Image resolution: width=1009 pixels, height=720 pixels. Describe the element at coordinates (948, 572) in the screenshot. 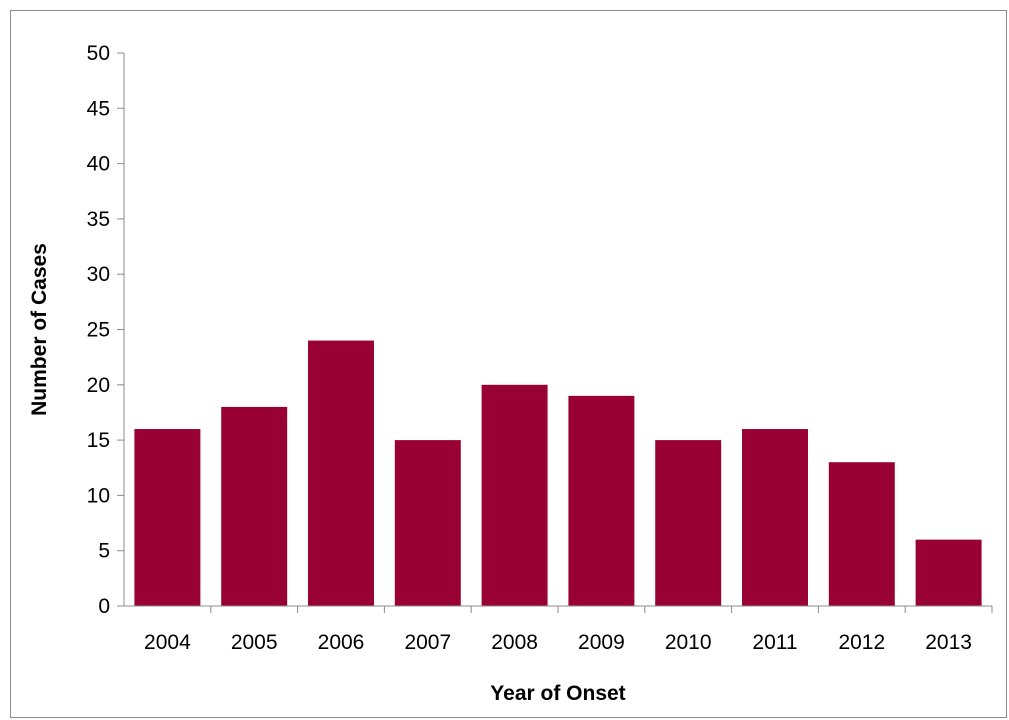

I see `bar-2013` at that location.